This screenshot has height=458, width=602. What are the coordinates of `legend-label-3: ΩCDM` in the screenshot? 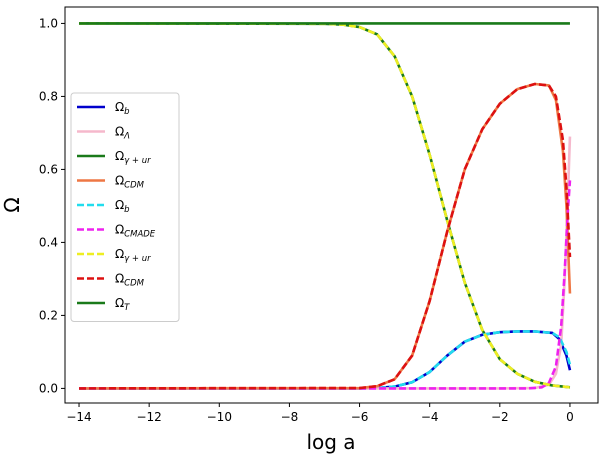 It's located at (130, 182).